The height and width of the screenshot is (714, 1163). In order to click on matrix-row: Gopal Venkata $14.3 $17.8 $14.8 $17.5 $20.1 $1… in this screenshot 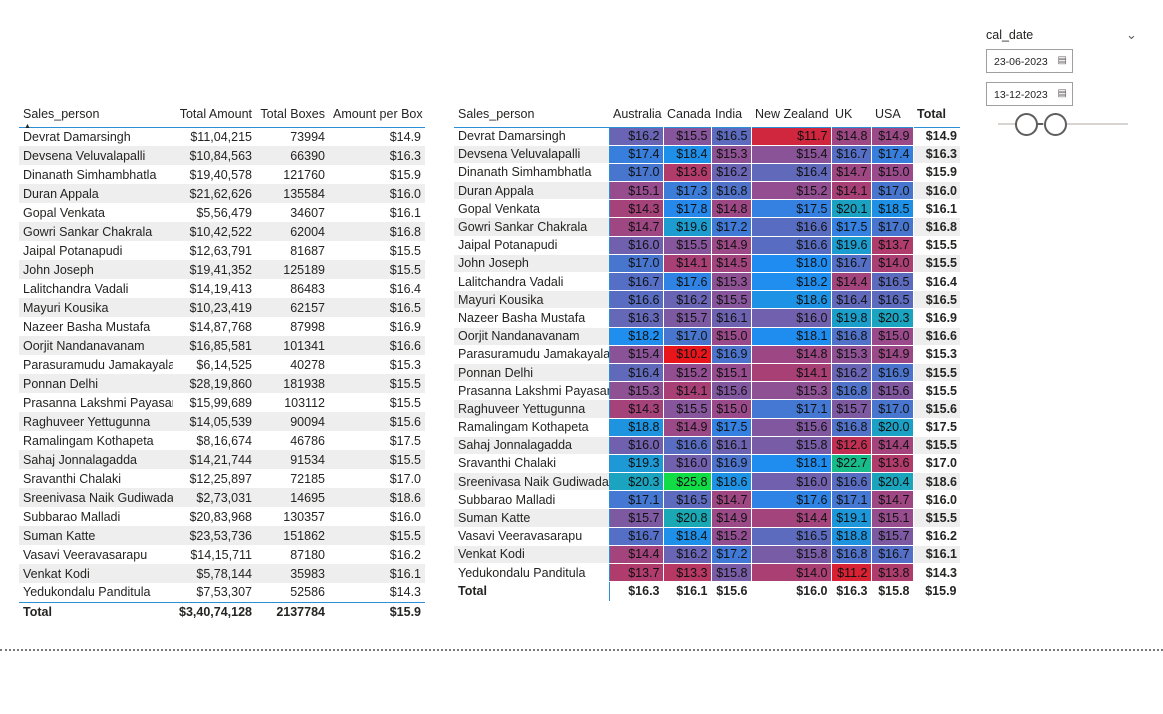, I will do `click(707, 209)`.